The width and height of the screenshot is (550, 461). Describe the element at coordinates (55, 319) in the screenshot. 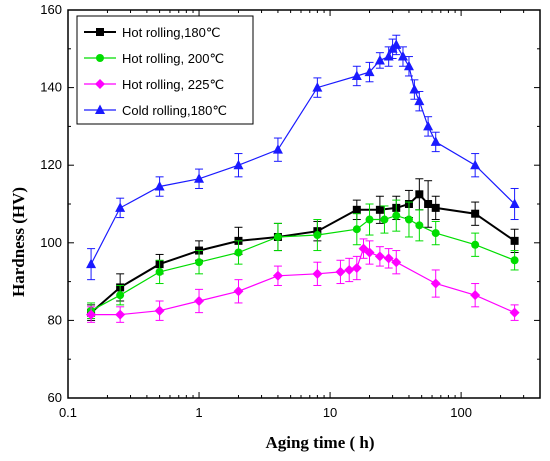

I see `y-tick-label: 80` at that location.